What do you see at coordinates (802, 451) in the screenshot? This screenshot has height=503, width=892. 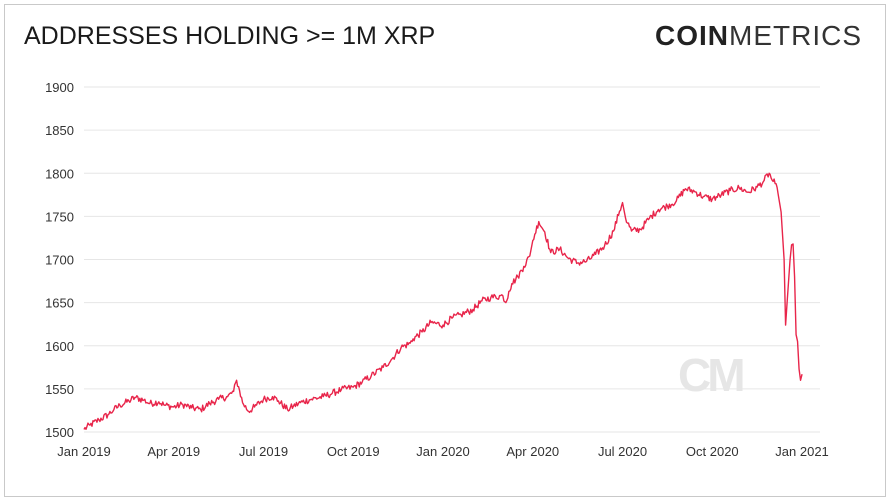 I see `x-tick-label: Jan 2021` at bounding box center [802, 451].